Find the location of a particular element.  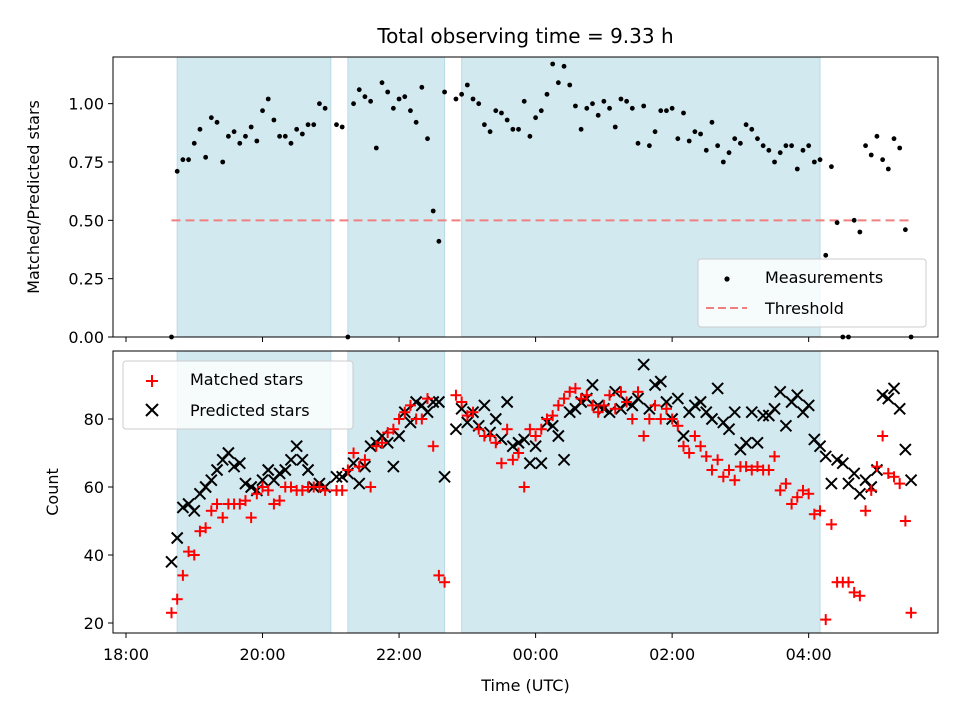

legend-matched-marker is located at coordinates (152, 381).